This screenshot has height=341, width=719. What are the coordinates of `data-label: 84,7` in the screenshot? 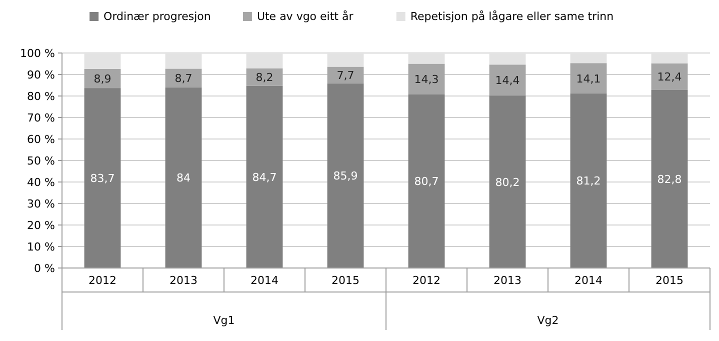 It's located at (264, 177).